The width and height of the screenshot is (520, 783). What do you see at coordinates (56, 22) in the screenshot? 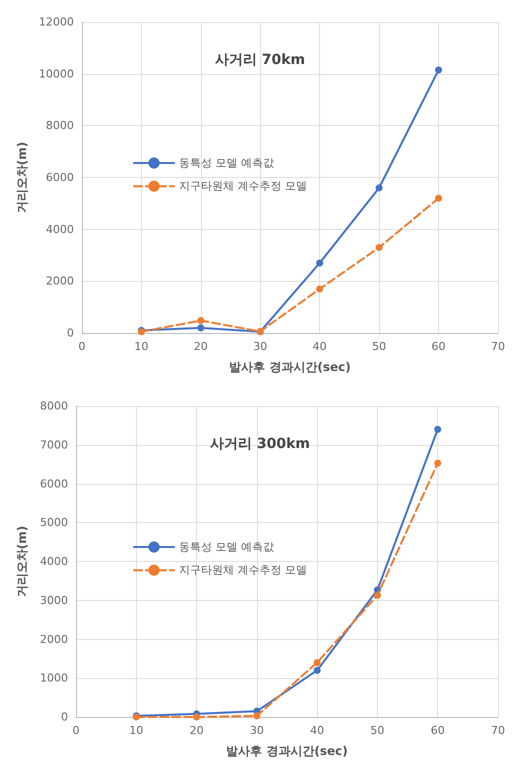
I see `y-tick-label: 12000` at bounding box center [56, 22].